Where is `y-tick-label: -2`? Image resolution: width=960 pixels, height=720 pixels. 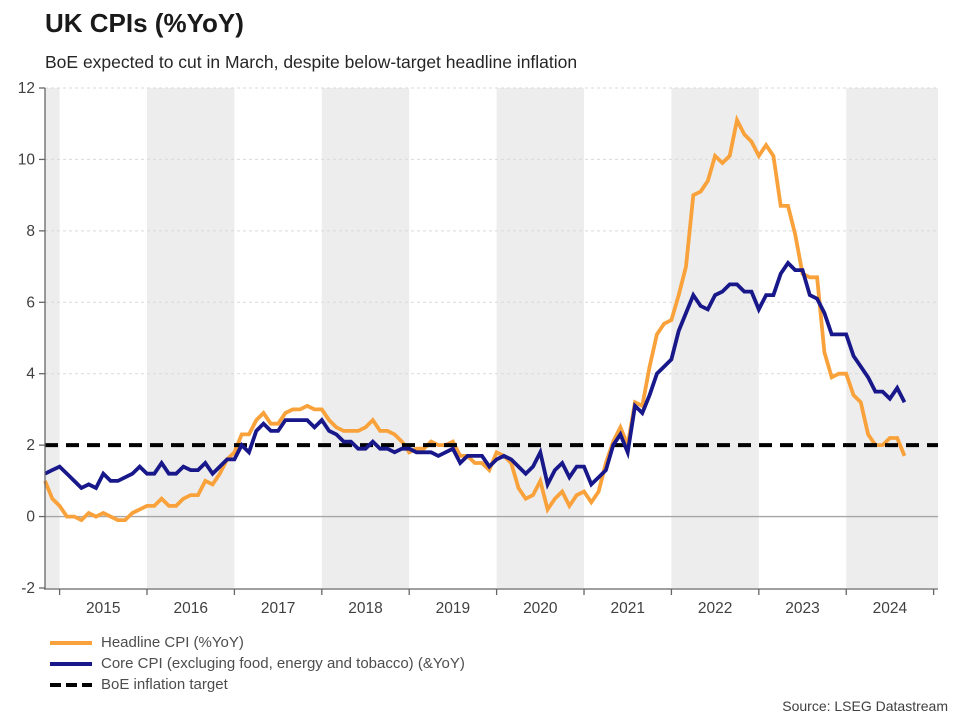 y-tick-label: -2 is located at coordinates (28, 588).